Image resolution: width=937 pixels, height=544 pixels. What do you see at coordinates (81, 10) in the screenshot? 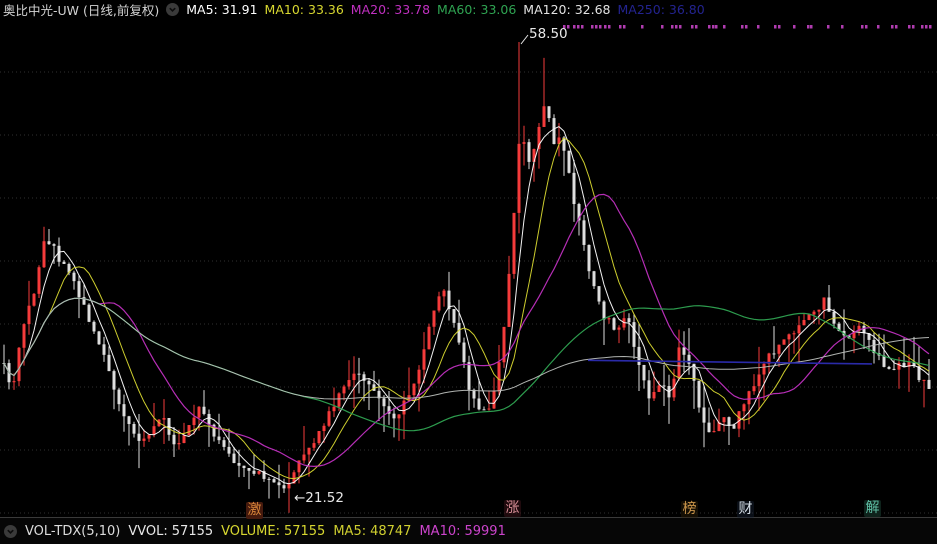
I see `symbol-title: 奥比中光-UW (日线,前复权)` at bounding box center [81, 10].